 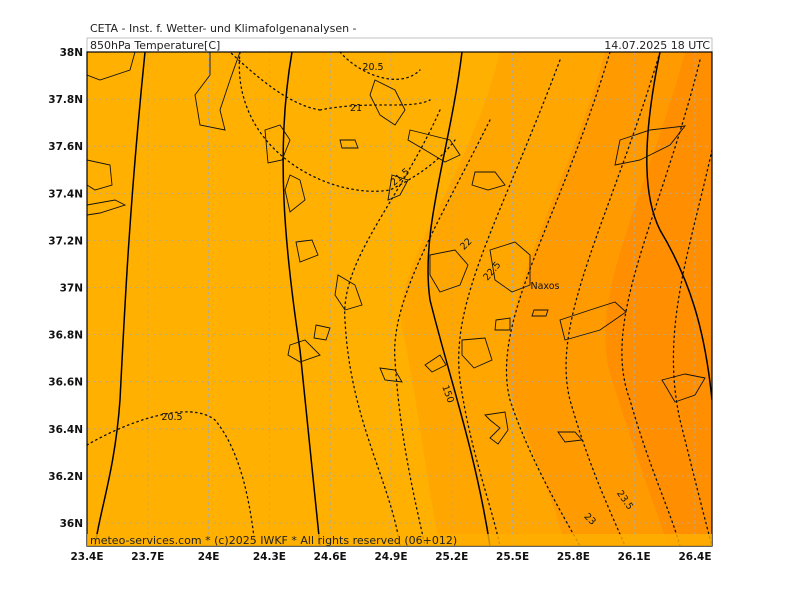 What do you see at coordinates (356, 108) in the screenshot?
I see `contour-label: 21` at bounding box center [356, 108].